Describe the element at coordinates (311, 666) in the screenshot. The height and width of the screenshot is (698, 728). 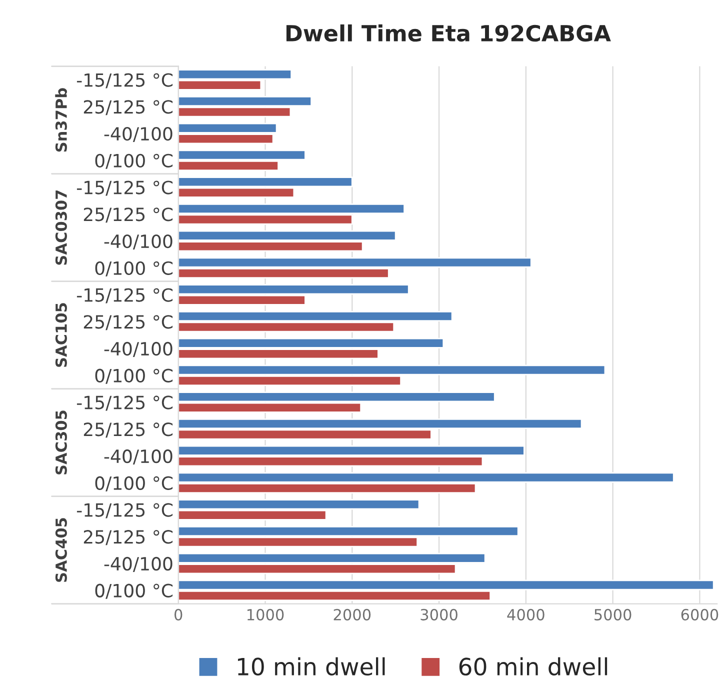
I see `legend-label: 10 min dwell` at that location.